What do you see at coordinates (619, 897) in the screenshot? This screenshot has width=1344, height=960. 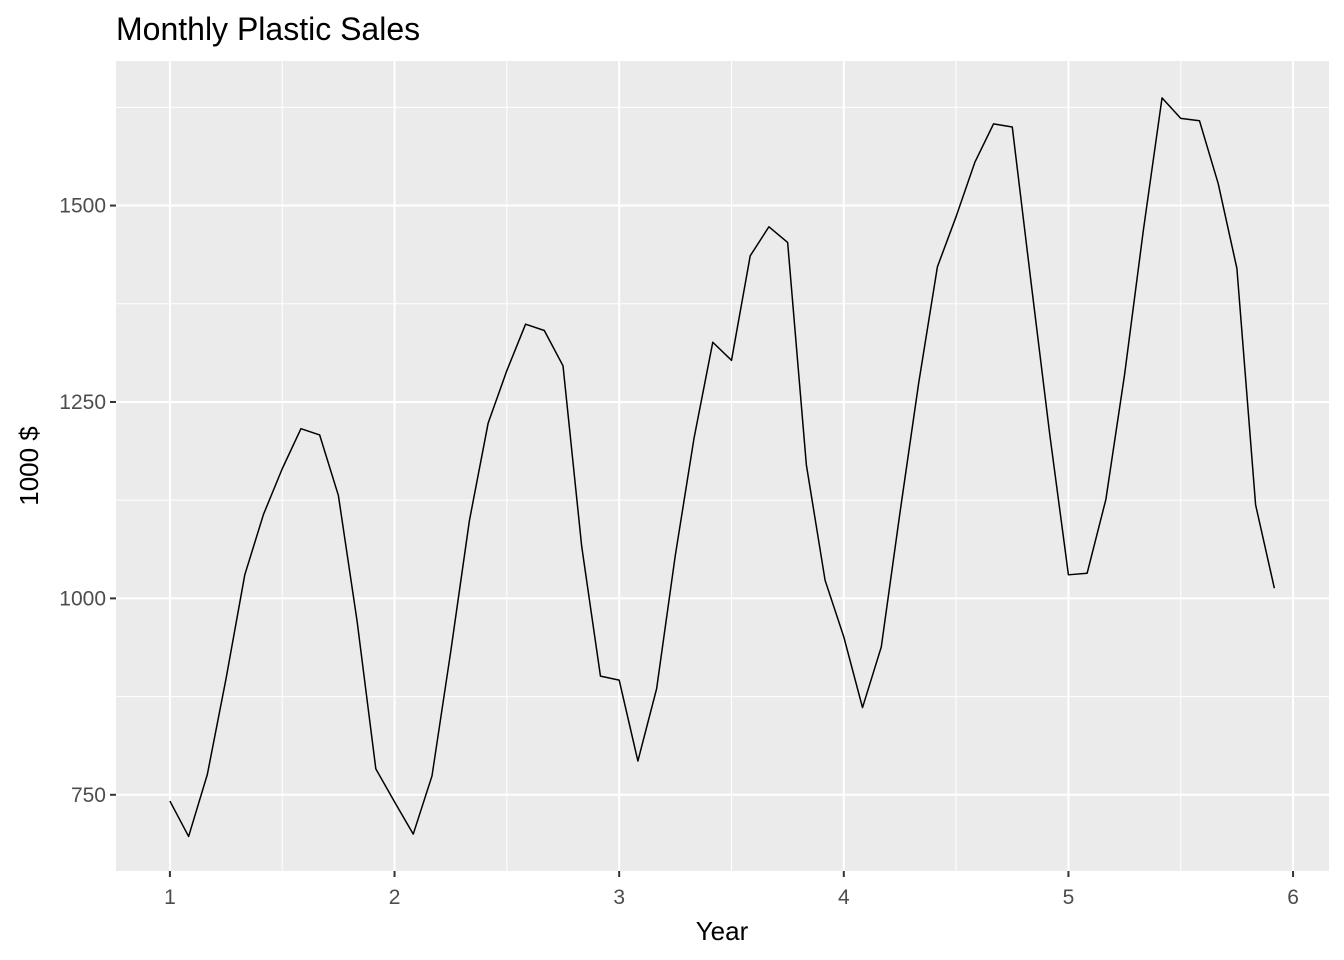 I see `x-tick-label: 3` at bounding box center [619, 897].